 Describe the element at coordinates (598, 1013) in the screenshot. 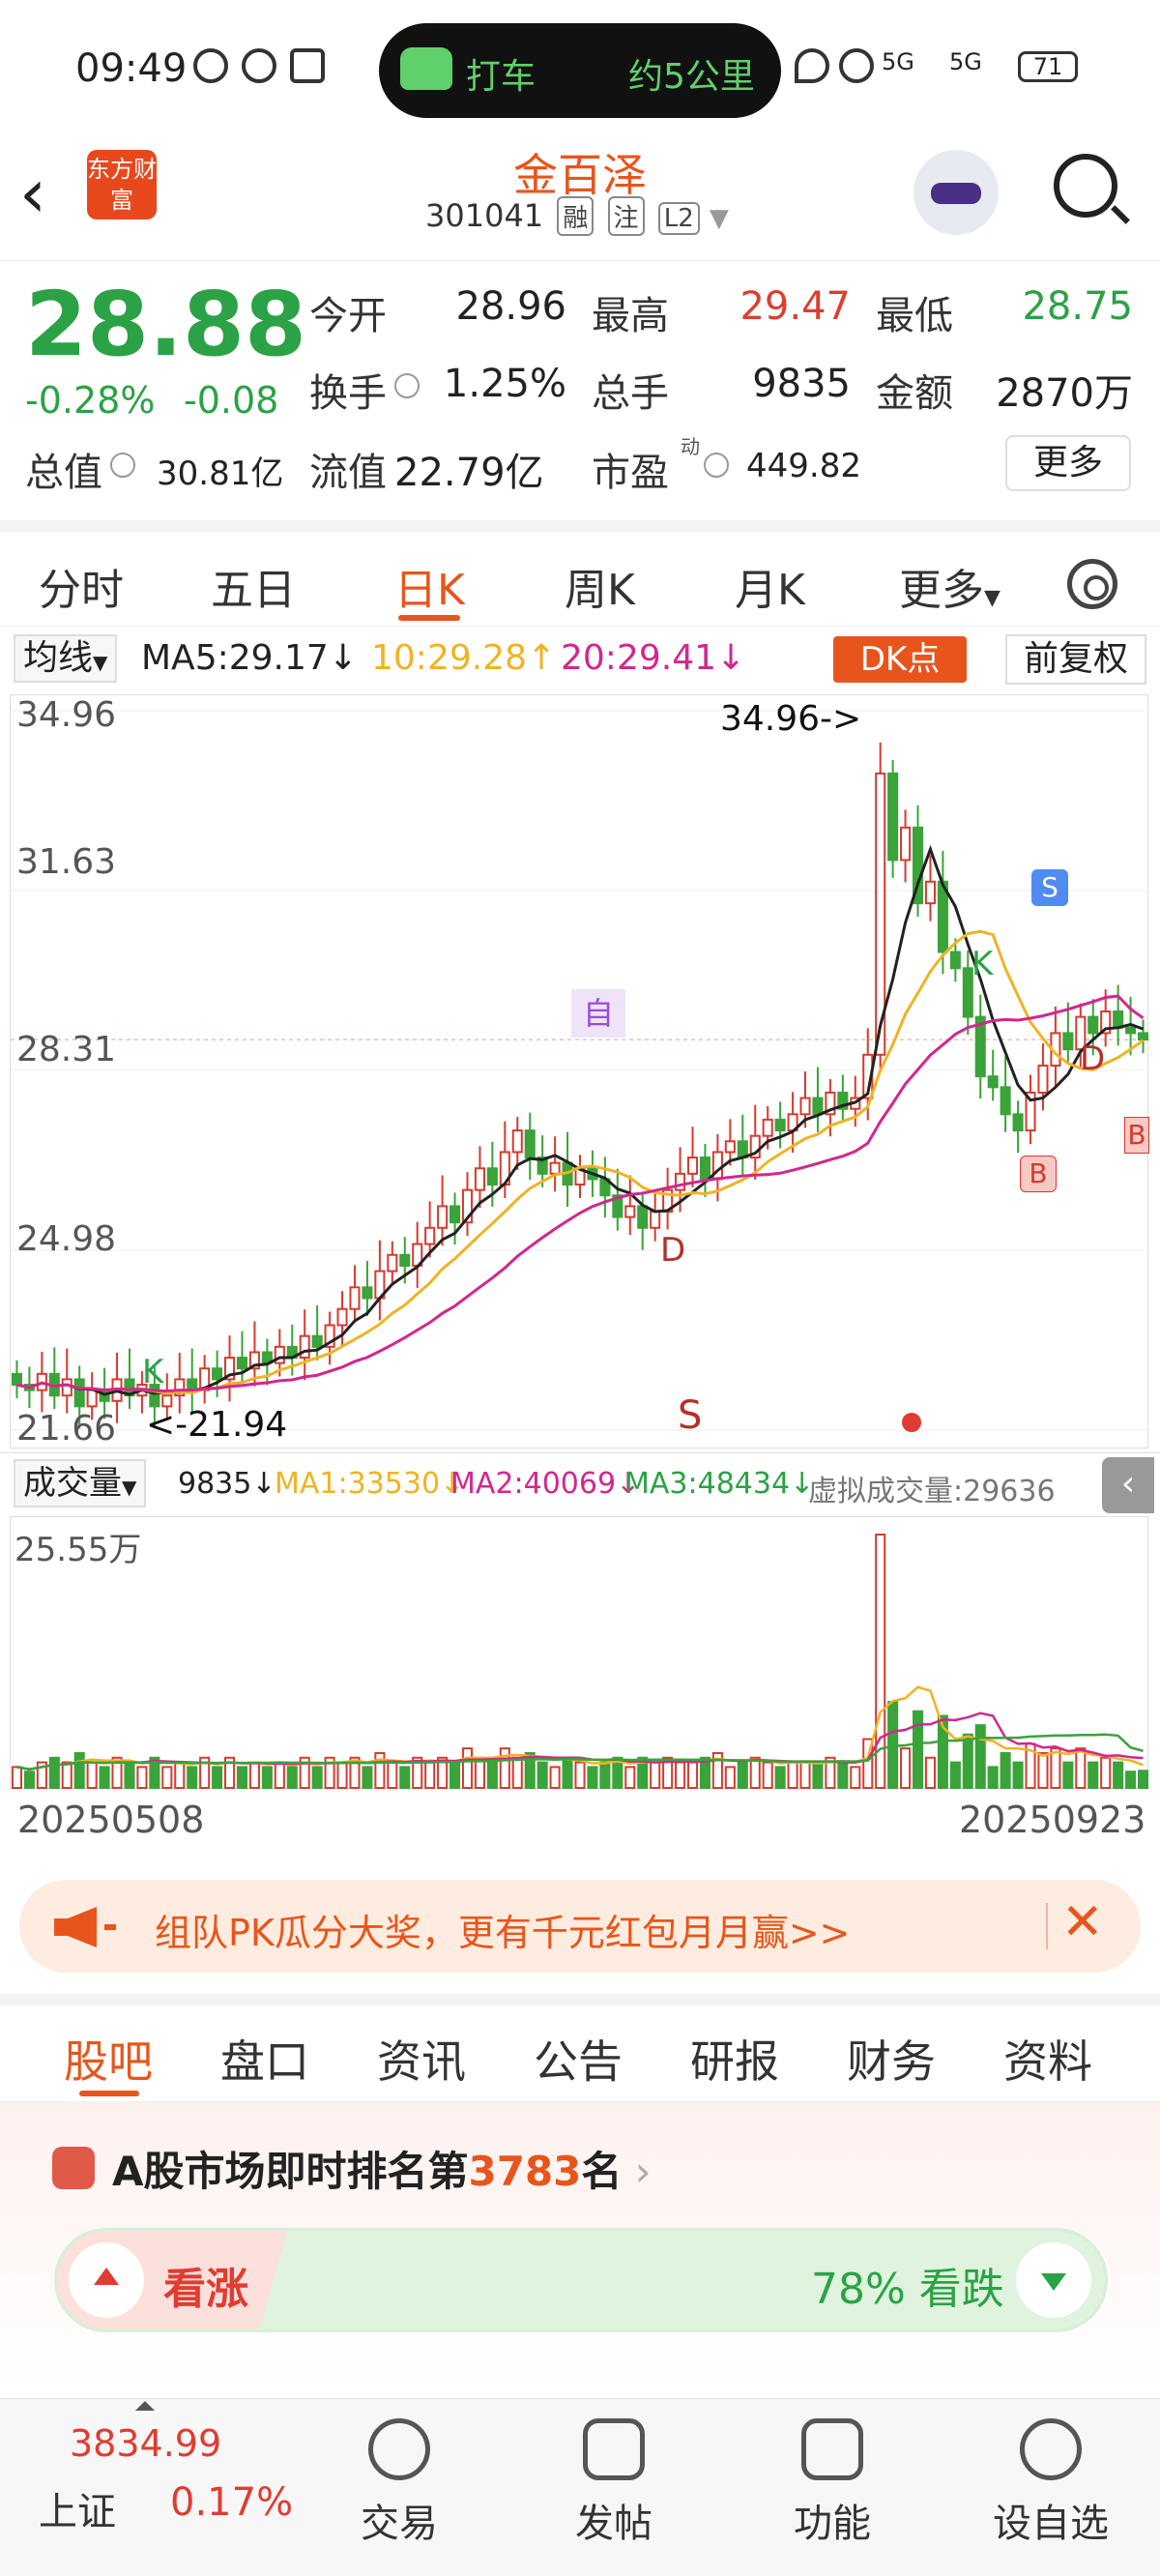

I see `self-marker: 自` at that location.